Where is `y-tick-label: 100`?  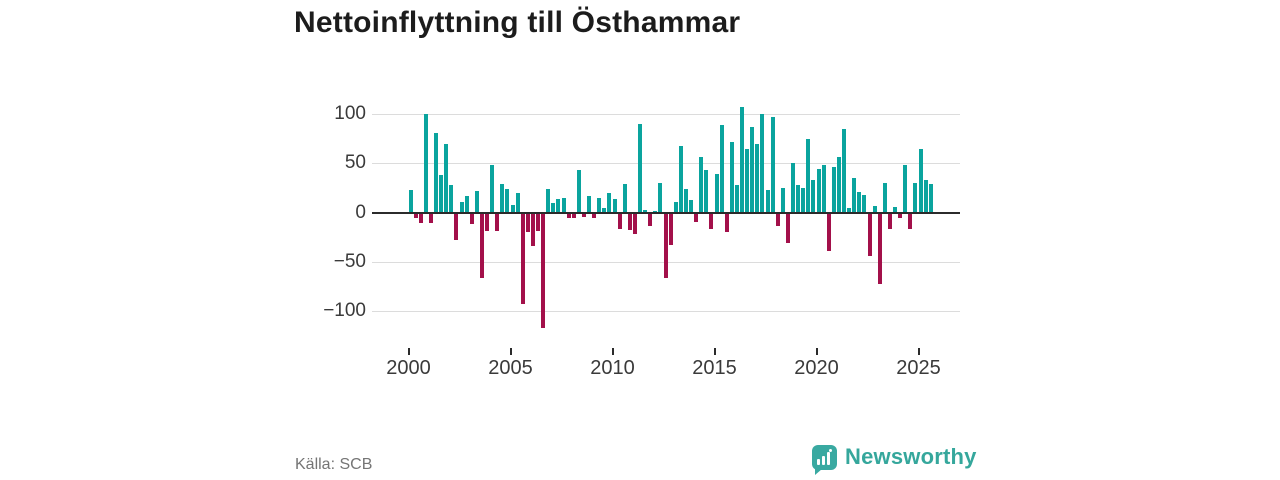
y-tick-label: 100 is located at coordinates (350, 114).